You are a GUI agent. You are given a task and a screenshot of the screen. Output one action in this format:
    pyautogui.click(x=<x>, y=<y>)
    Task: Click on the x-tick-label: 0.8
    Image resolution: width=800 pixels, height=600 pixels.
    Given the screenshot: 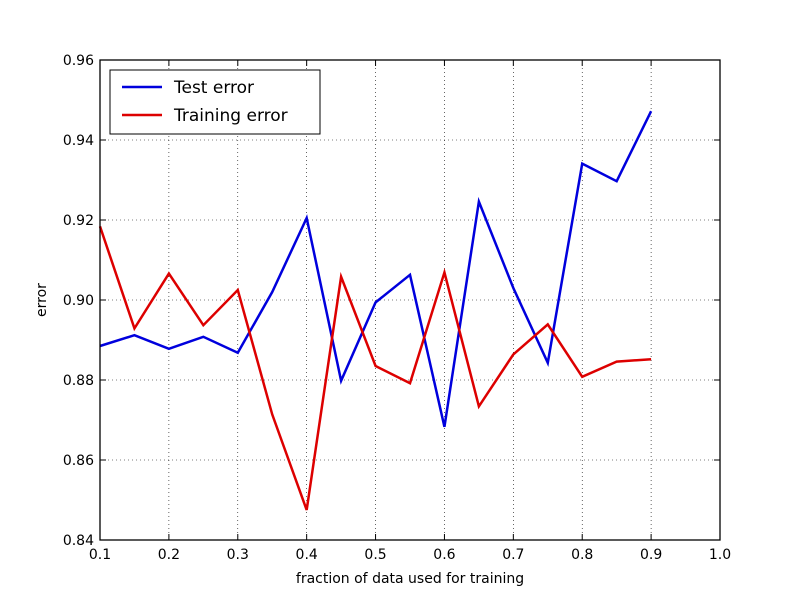 What is the action you would take?
    pyautogui.click(x=582, y=555)
    